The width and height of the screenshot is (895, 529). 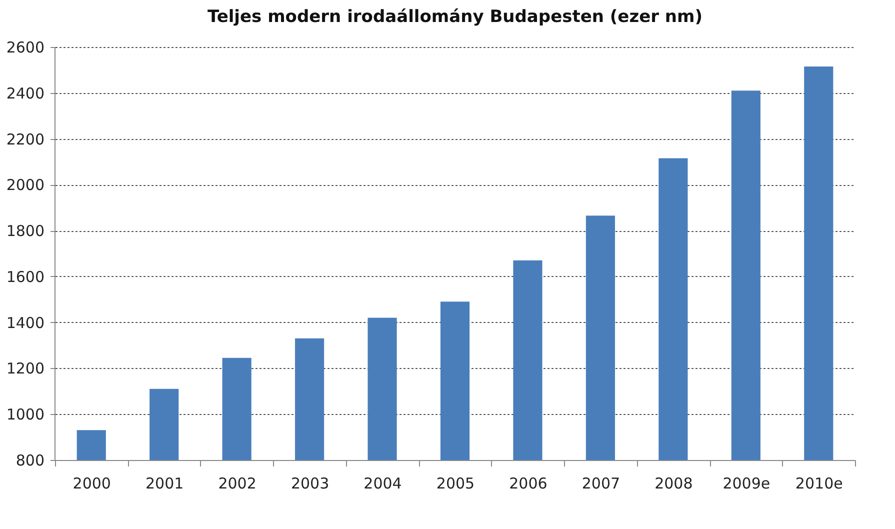 What do you see at coordinates (237, 483) in the screenshot?
I see `x-tick-label: 2002` at bounding box center [237, 483].